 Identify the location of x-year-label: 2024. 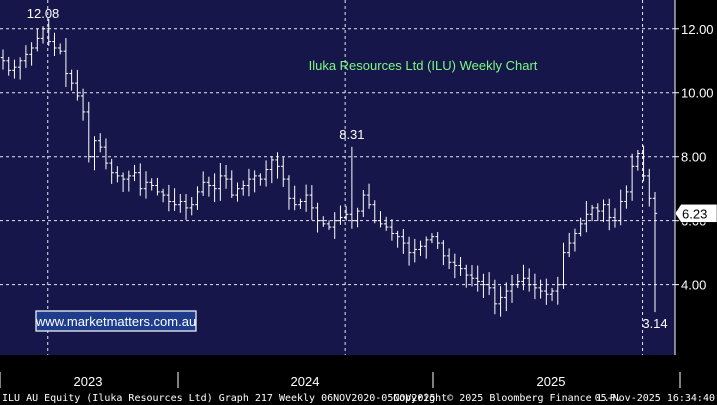
(305, 381).